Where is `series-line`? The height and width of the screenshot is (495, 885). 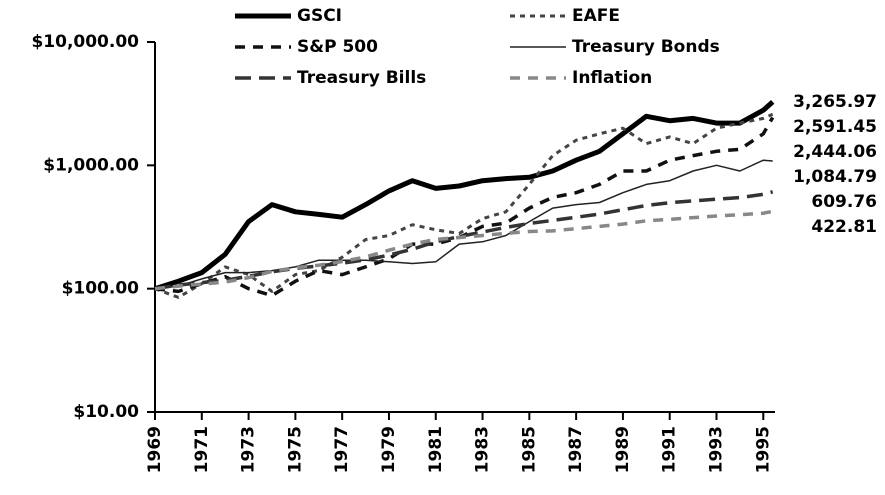 series-line is located at coordinates (464, 240).